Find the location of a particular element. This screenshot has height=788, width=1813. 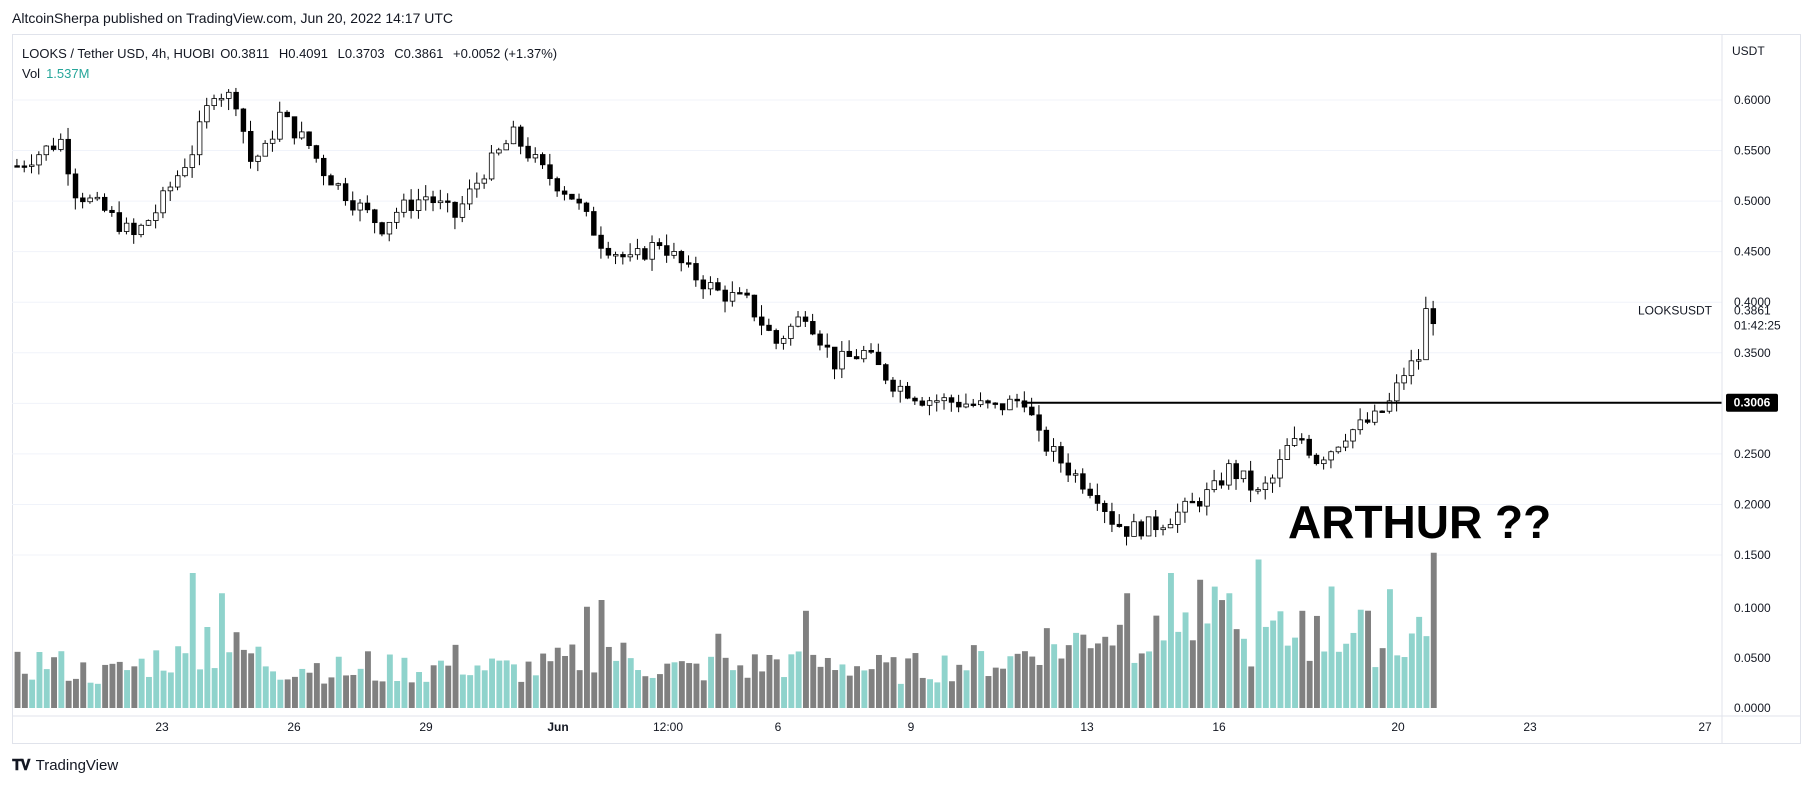

symbol-label: LOOKS / Tether USD, 4h, HUOBI is located at coordinates (118, 53).